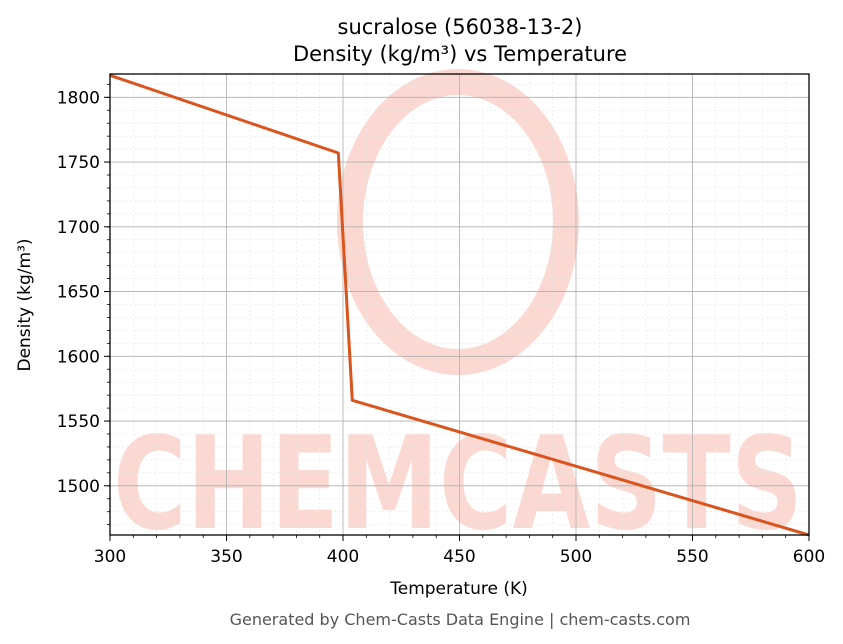 This screenshot has height=644, width=843. What do you see at coordinates (78, 98) in the screenshot?
I see `y-tick-label: 1800` at bounding box center [78, 98].